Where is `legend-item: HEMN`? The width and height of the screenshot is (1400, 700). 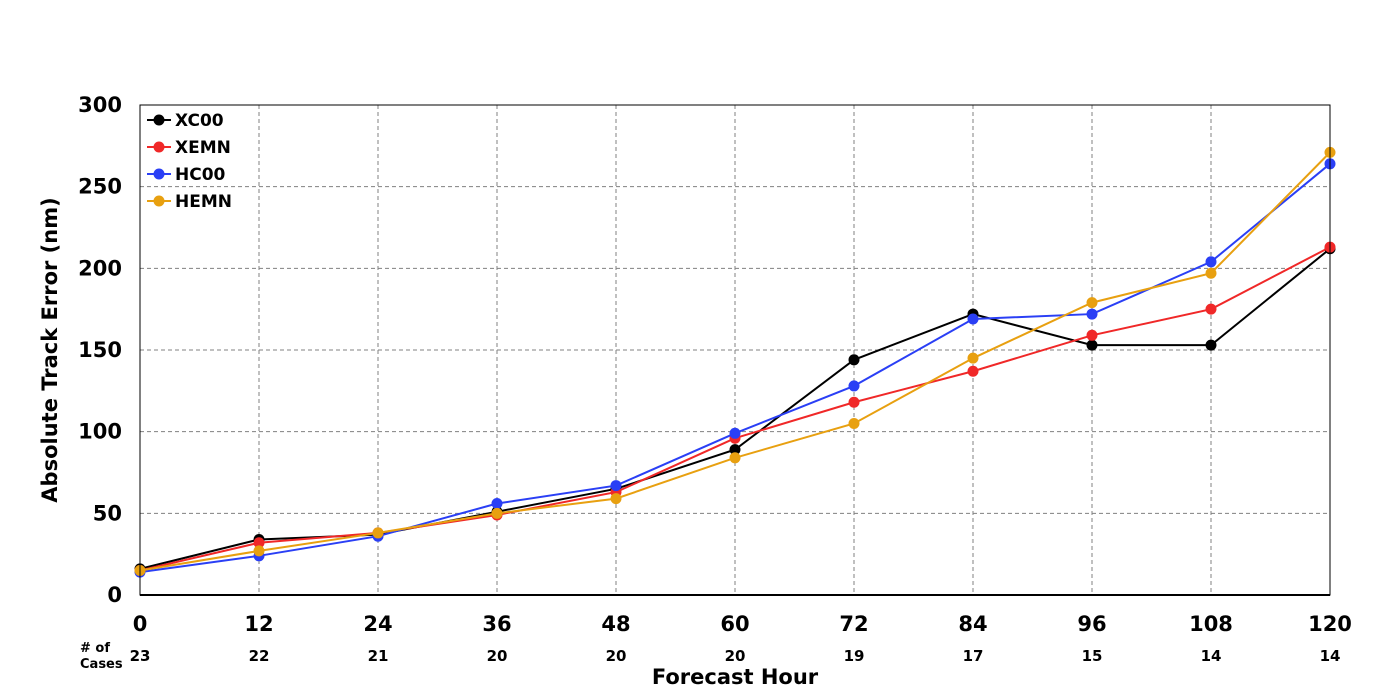
legend-item: HEMN is located at coordinates (189, 202).